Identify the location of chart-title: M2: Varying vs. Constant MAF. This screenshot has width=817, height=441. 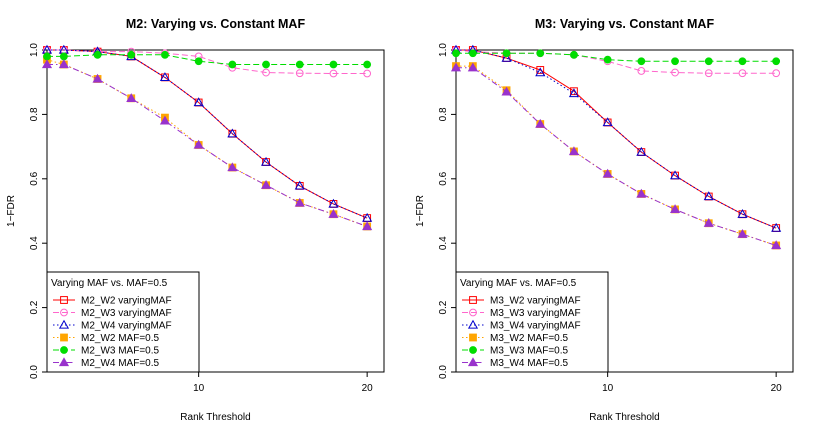
(216, 24).